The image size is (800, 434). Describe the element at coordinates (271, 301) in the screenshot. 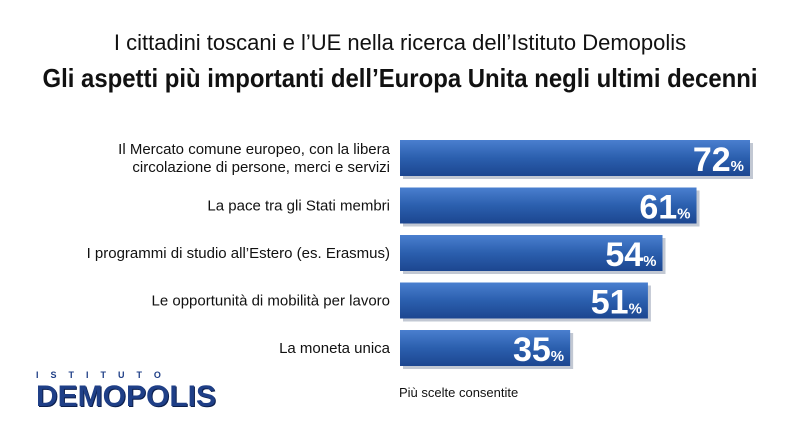

I see `category-label-4: Le opportunità di mobilità per lavoro` at that location.